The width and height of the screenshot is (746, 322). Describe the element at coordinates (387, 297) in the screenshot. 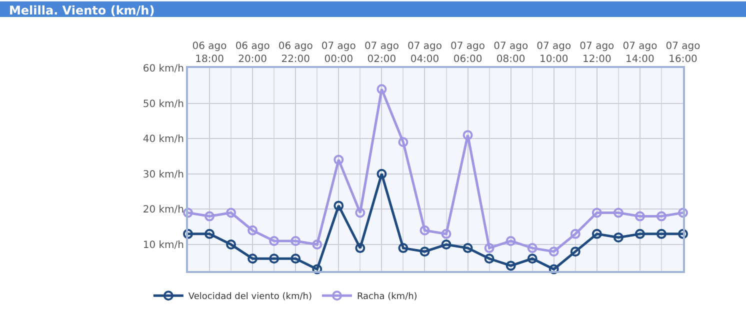

I see `legend-label: Racha (km/h)` at that location.